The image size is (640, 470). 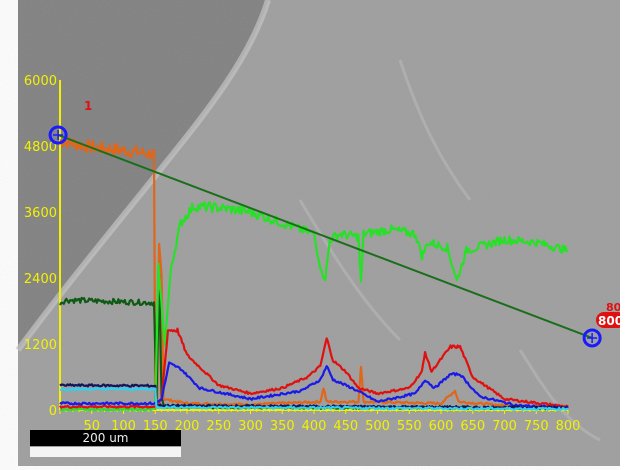 I want to click on x-tick-label: 700, so click(x=504, y=426).